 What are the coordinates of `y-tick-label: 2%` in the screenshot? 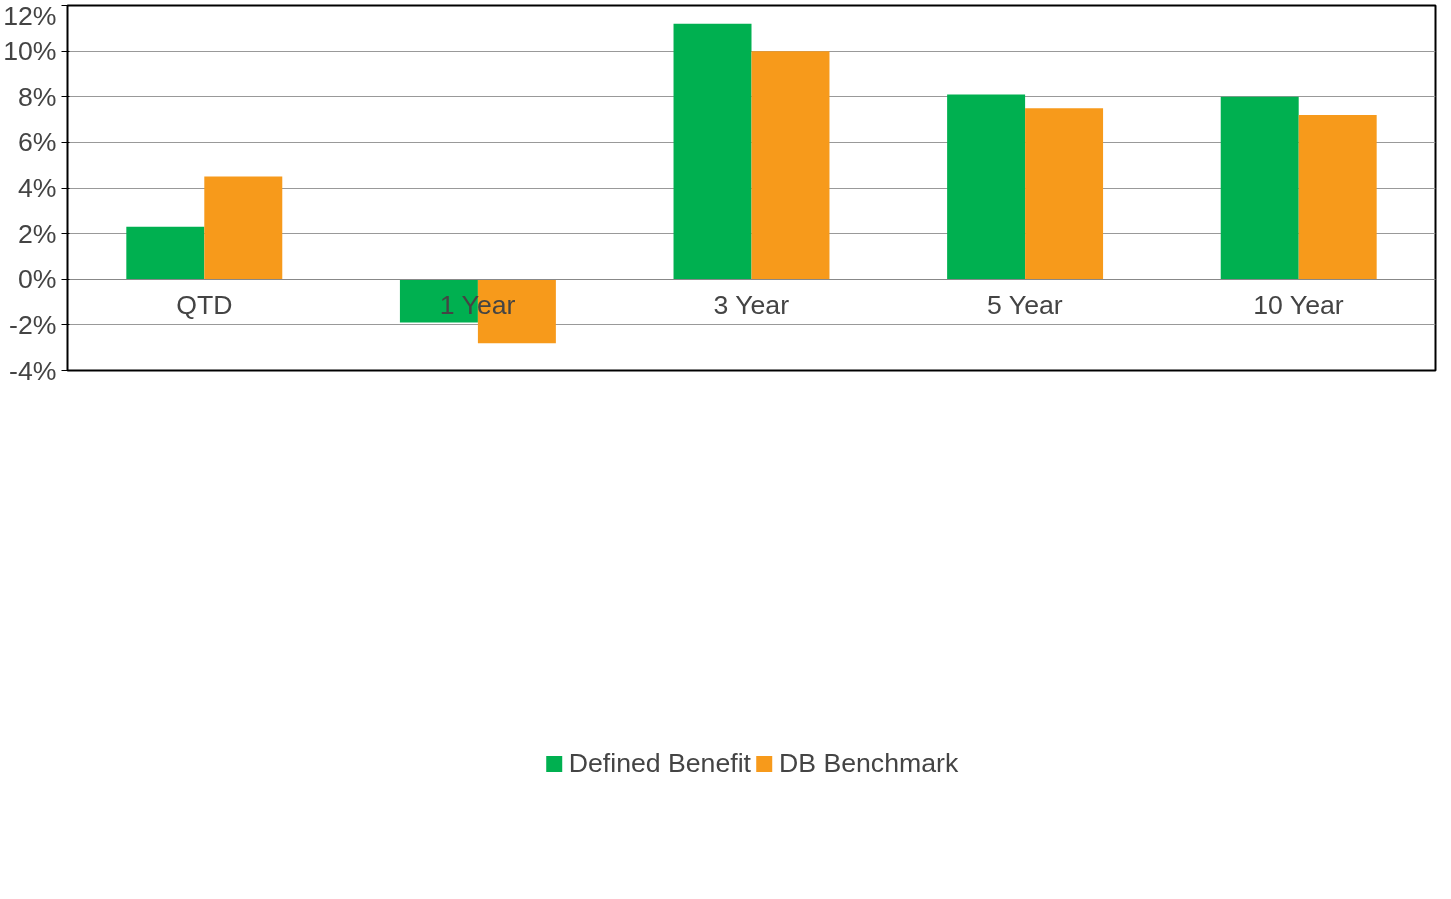 It's located at (37, 233).